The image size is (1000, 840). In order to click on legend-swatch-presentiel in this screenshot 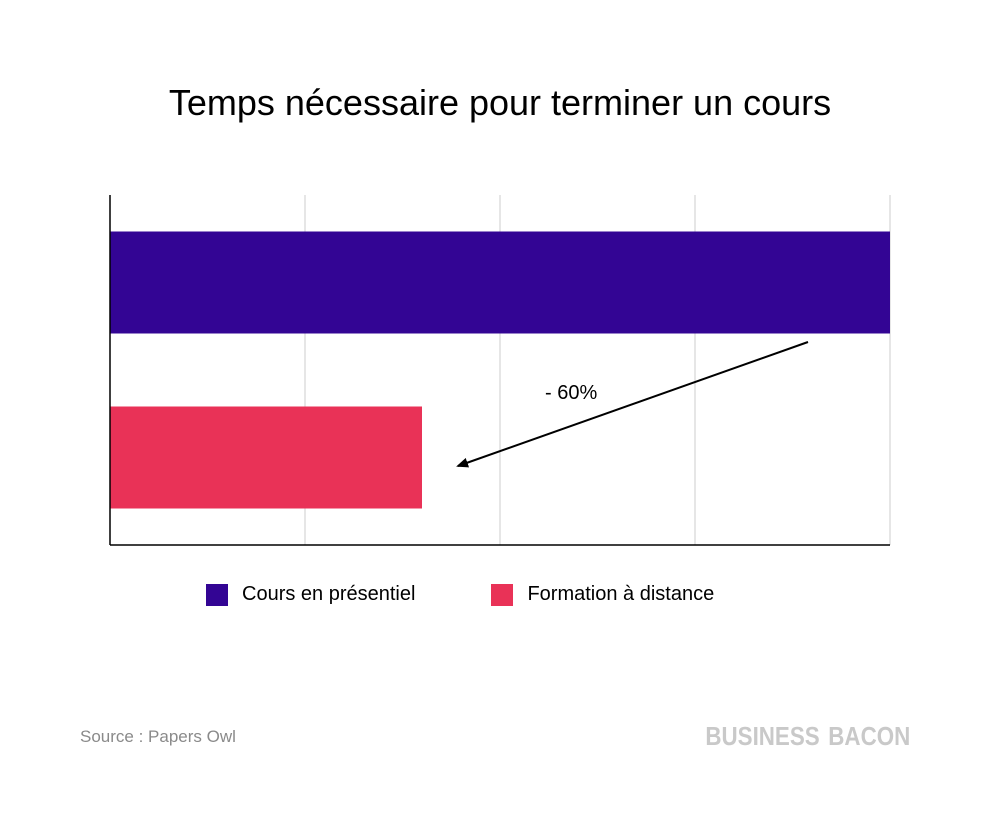, I will do `click(217, 594)`.